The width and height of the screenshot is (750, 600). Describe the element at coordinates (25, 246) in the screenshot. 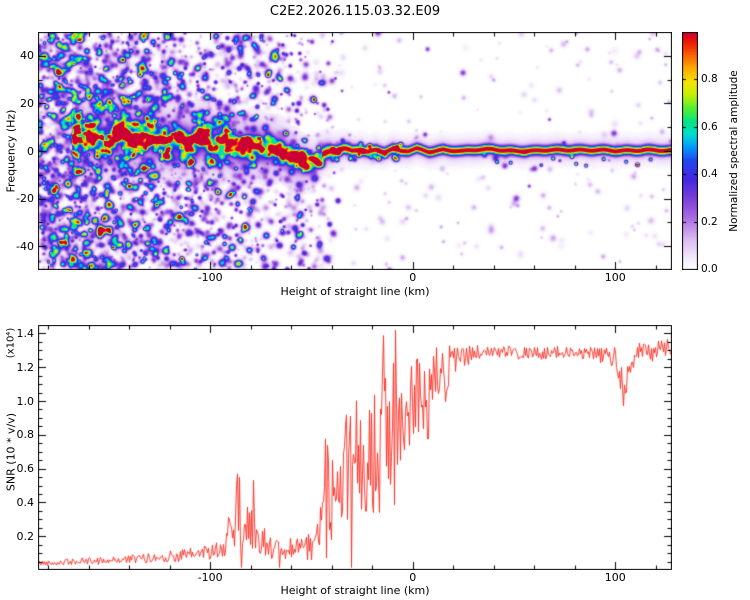

I see `tick-label: -40` at that location.